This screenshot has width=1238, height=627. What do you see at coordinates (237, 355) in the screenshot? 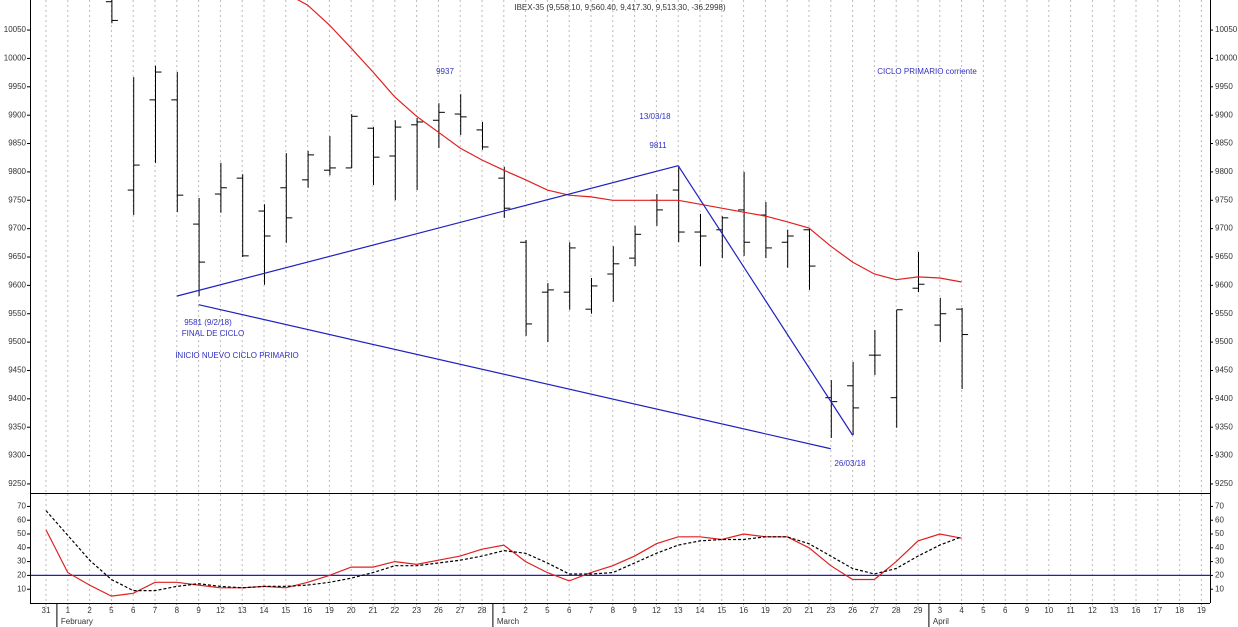
I see `annotation: INICIO NUEVO CICLO PRIMARIO` at bounding box center [237, 355].